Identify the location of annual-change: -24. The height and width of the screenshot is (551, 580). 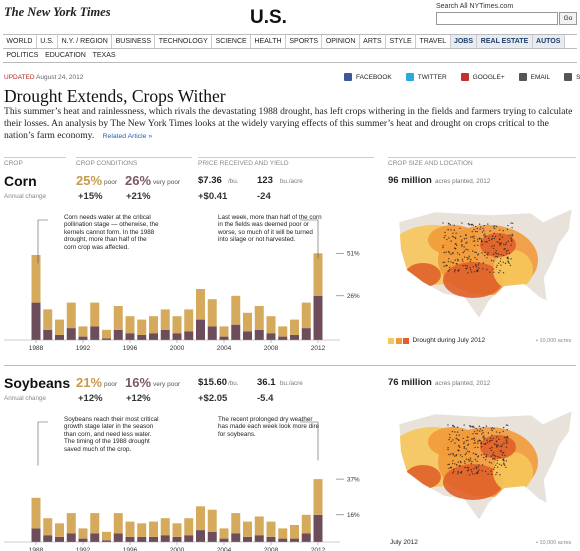
(264, 196).